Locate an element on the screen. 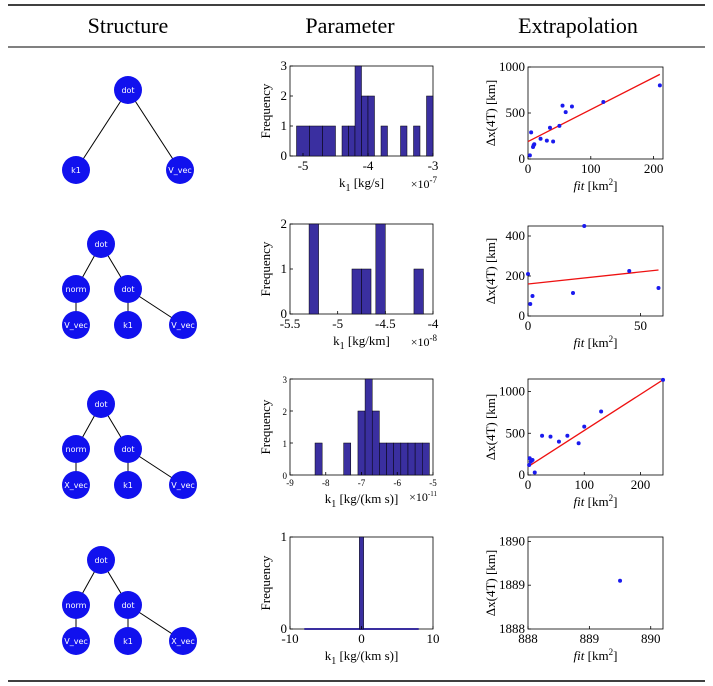 Image resolution: width=713 pixels, height=686 pixels. fit-line is located at coordinates (593, 277).